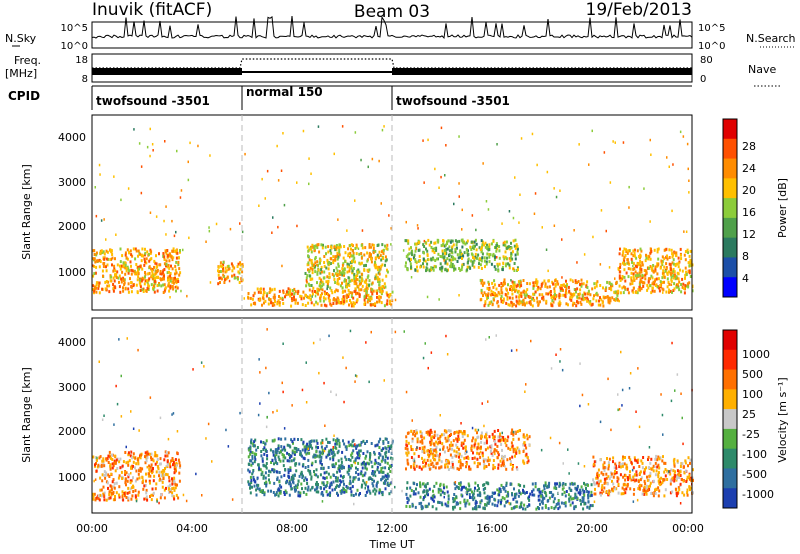  I want to click on power-cbar-tick-4: 4, so click(745, 278).